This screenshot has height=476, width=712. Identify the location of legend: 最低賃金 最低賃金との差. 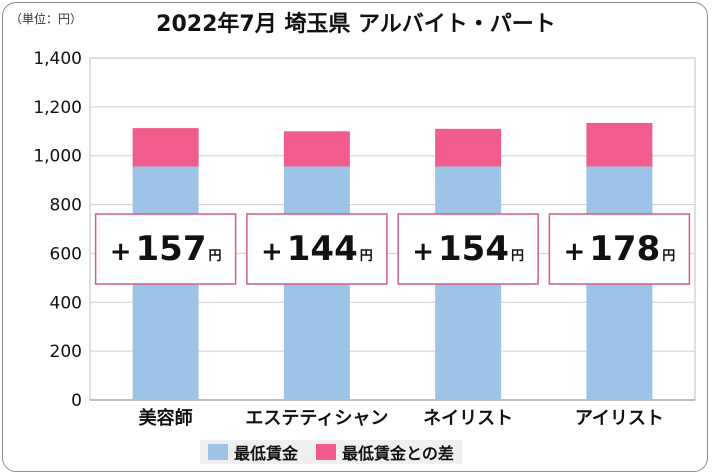
(331, 452).